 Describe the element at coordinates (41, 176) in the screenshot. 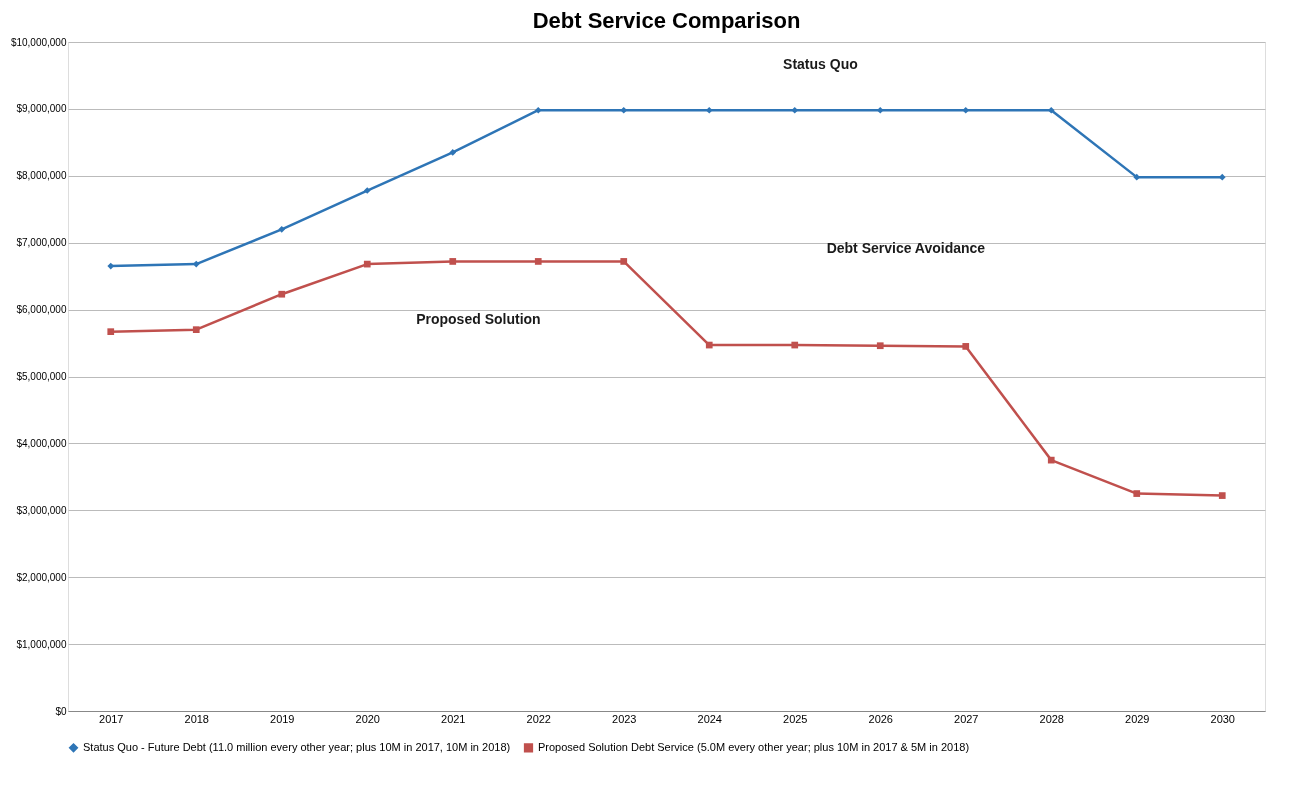

I see `y-tick-label: $8,000,000` at that location.